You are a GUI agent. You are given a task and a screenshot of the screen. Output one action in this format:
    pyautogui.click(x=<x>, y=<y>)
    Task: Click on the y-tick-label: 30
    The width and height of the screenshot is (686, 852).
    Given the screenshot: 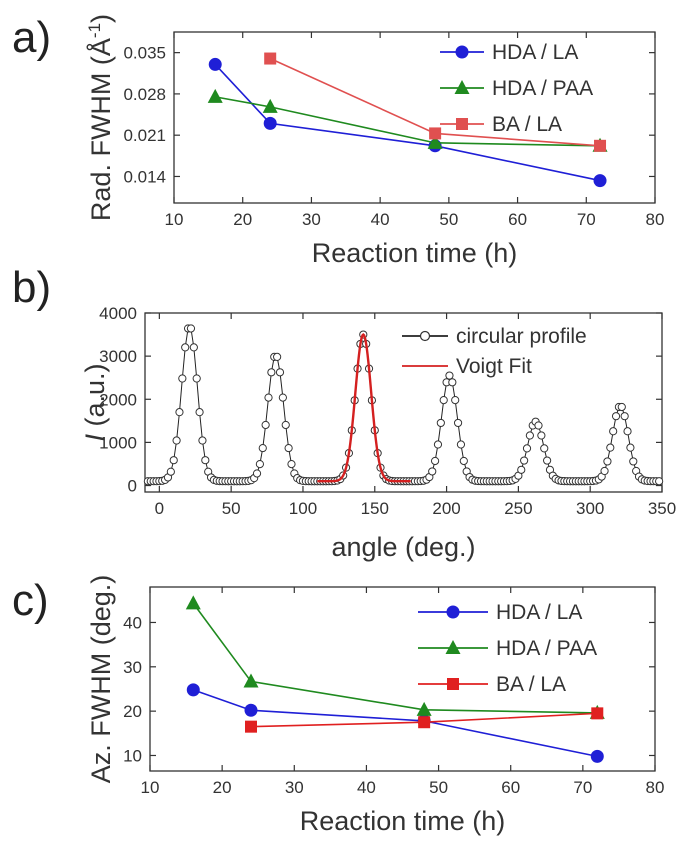 What is the action you would take?
    pyautogui.click(x=132, y=667)
    